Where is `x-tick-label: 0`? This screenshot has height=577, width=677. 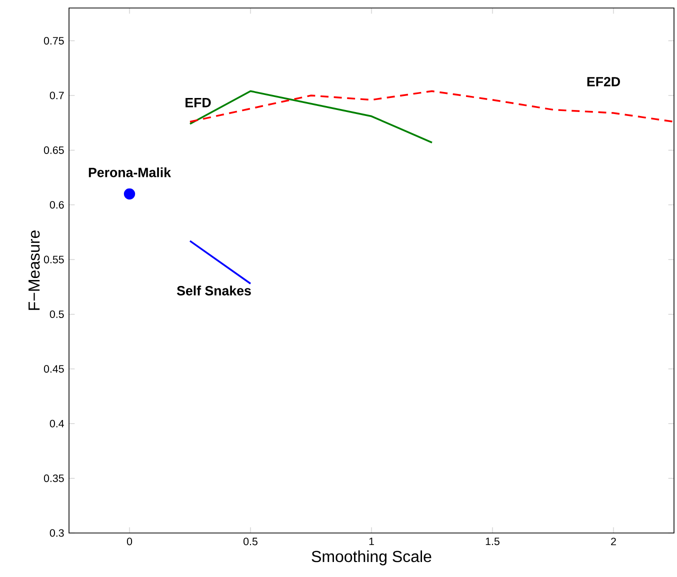 x-tick-label: 0 is located at coordinates (129, 542).